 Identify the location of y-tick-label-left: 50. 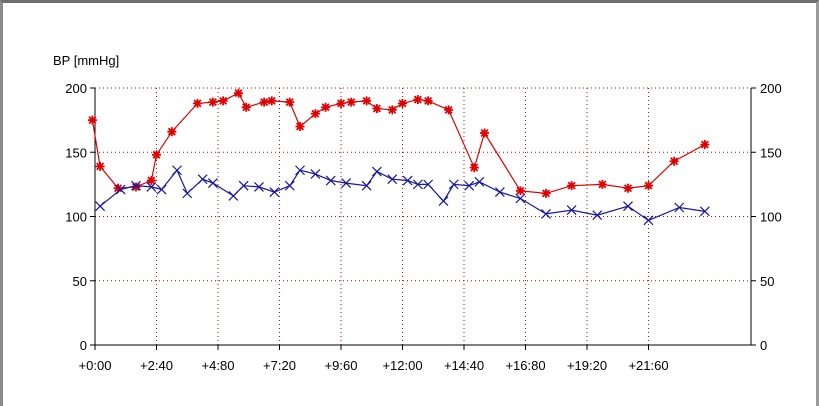
(80, 281).